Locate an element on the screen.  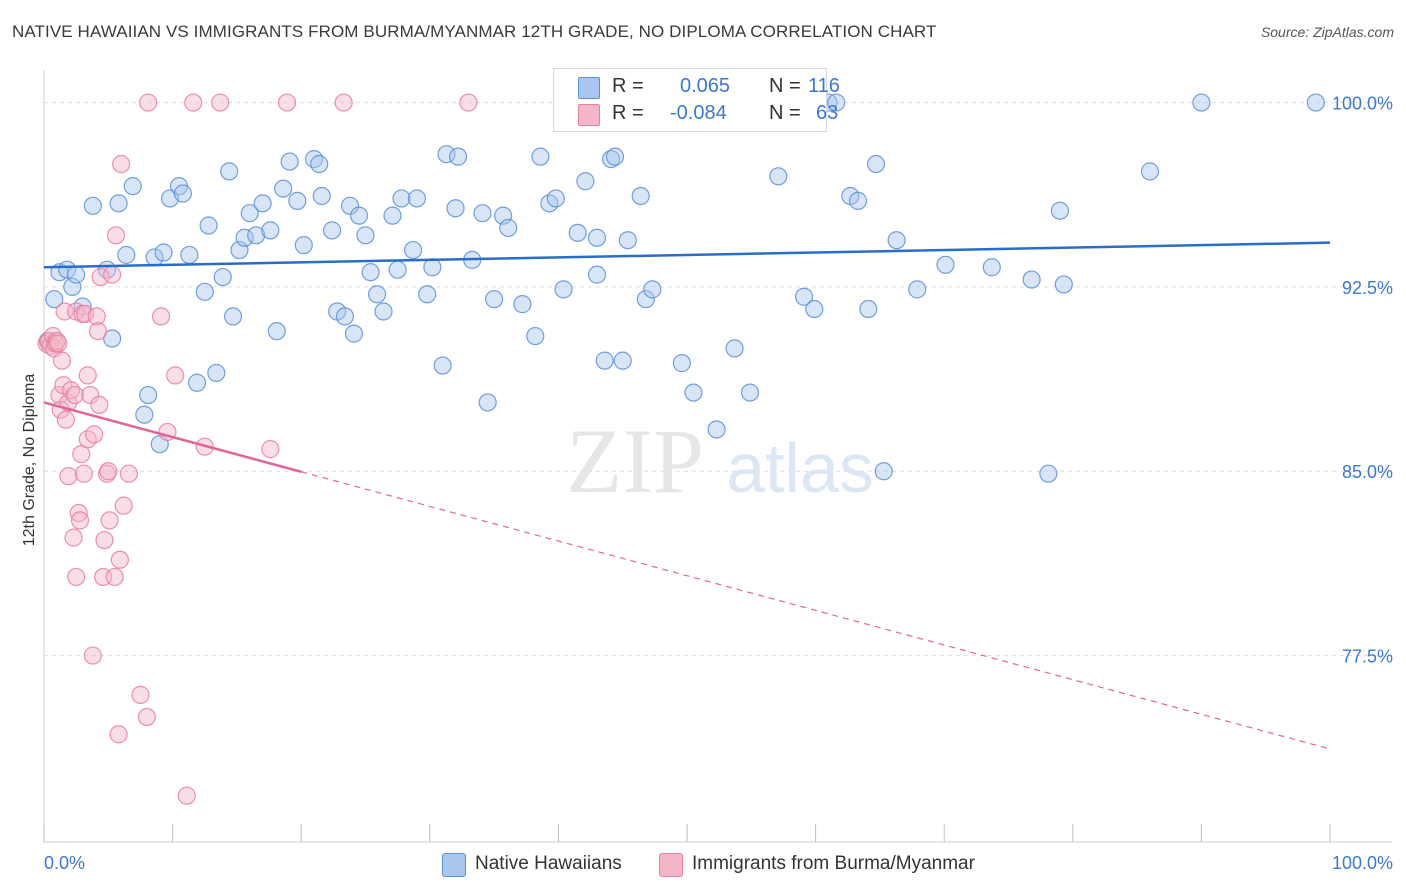
trend-line-native-hawaiians is located at coordinates (687, 255).